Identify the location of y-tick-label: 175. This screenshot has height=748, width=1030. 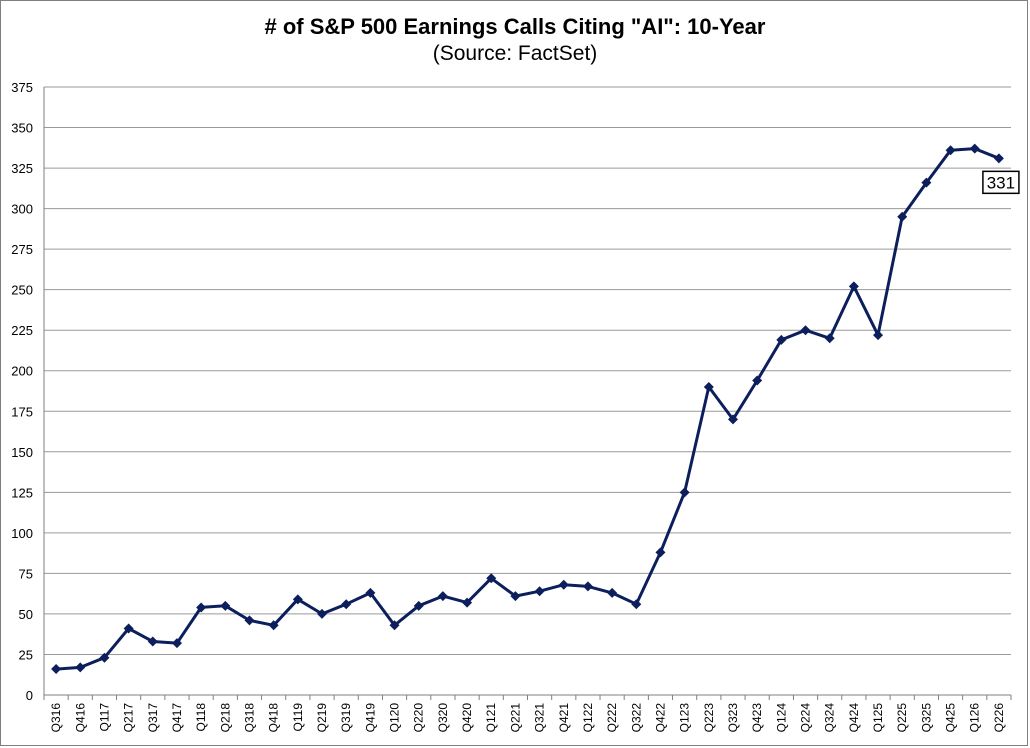
(22, 411).